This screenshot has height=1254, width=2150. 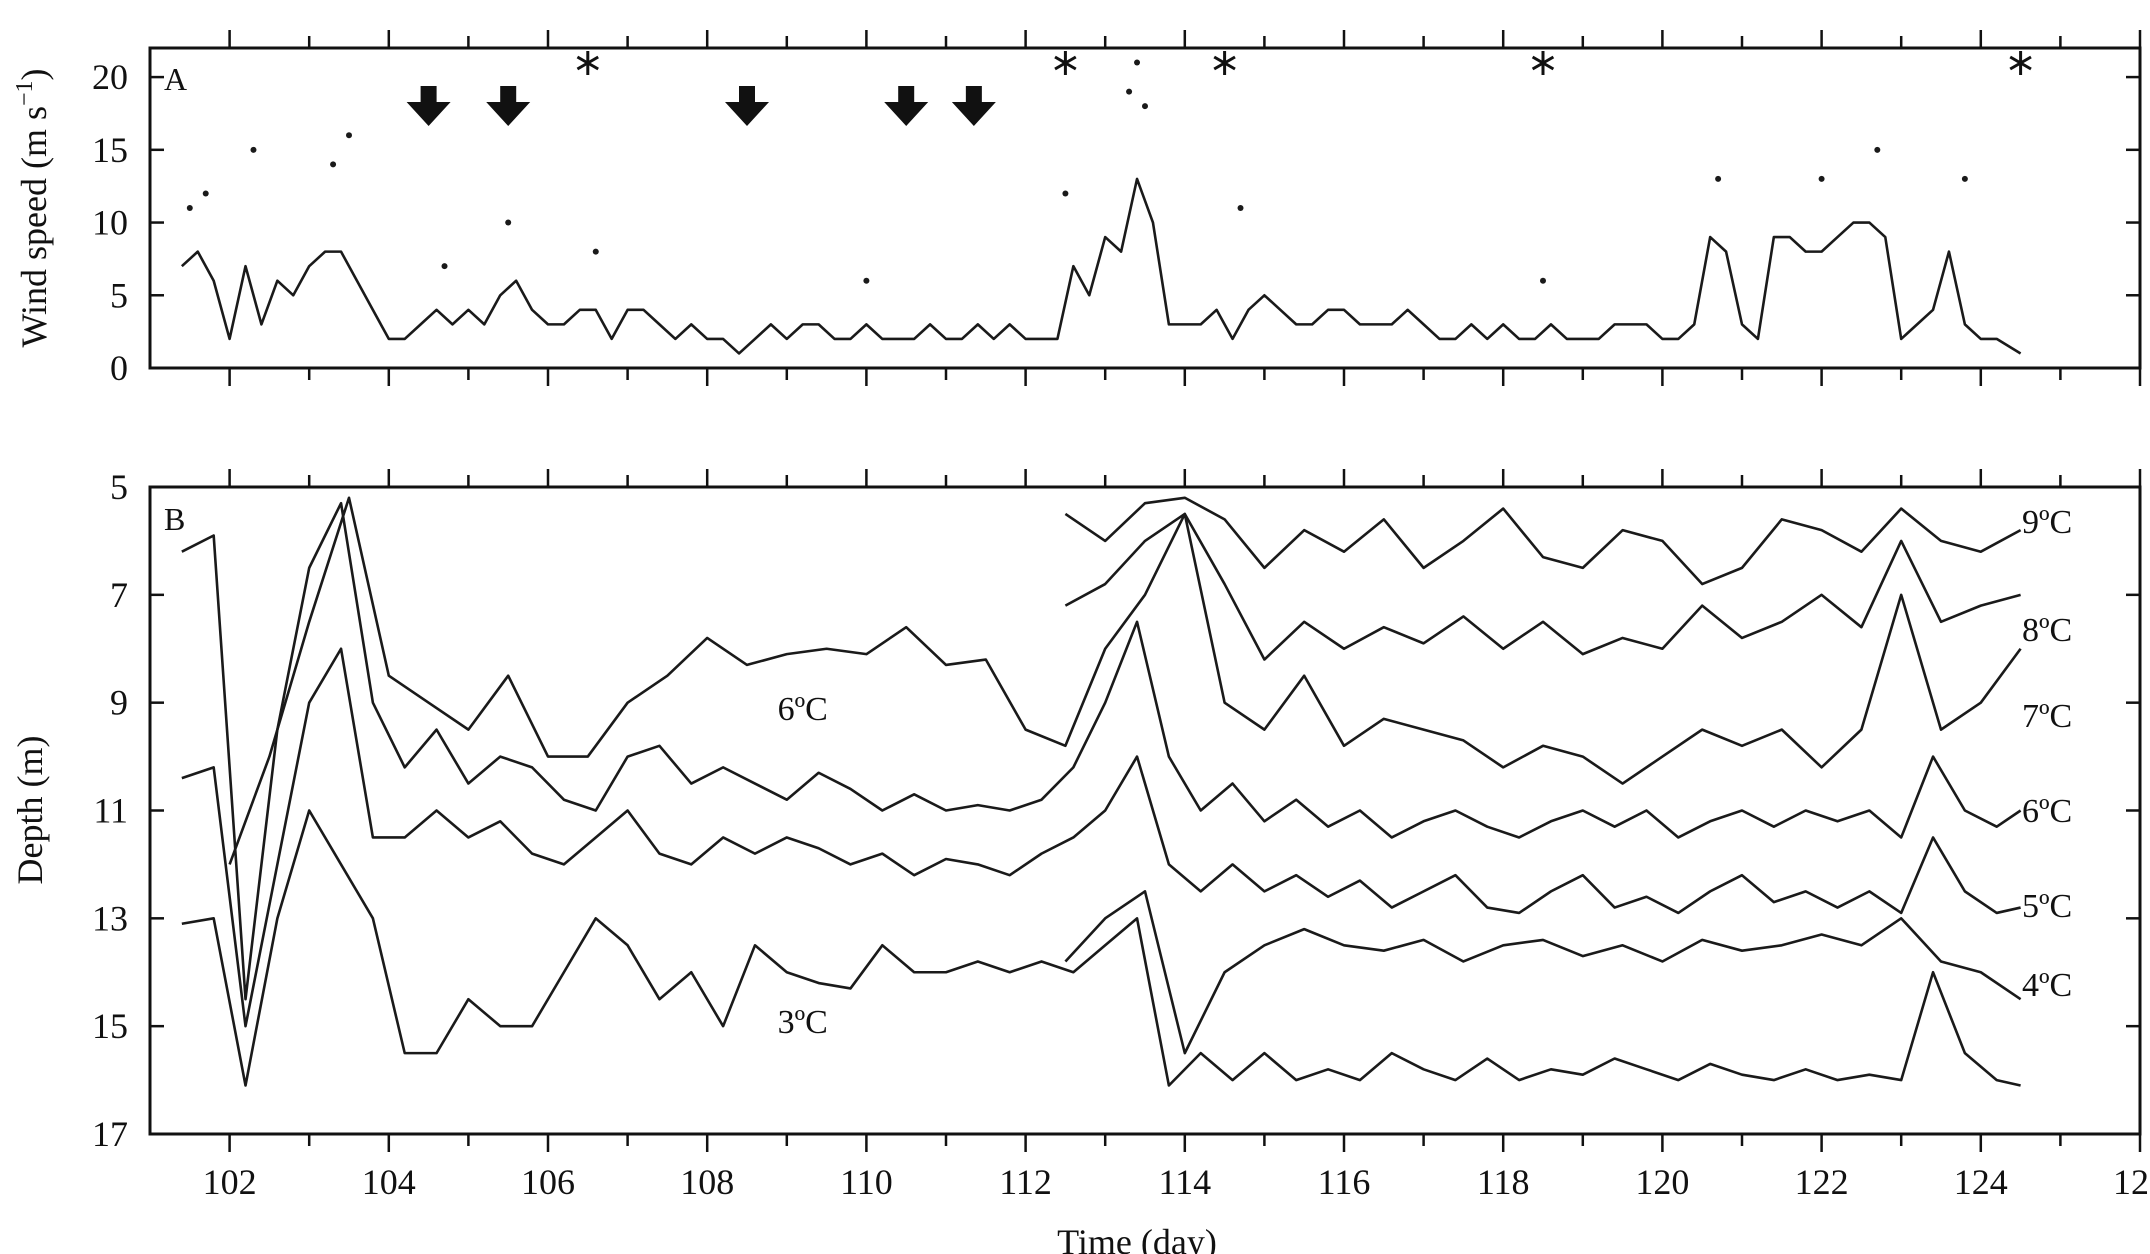 What do you see at coordinates (1025, 1182) in the screenshot?
I see `panel-b-x-tick-label: 112` at bounding box center [1025, 1182].